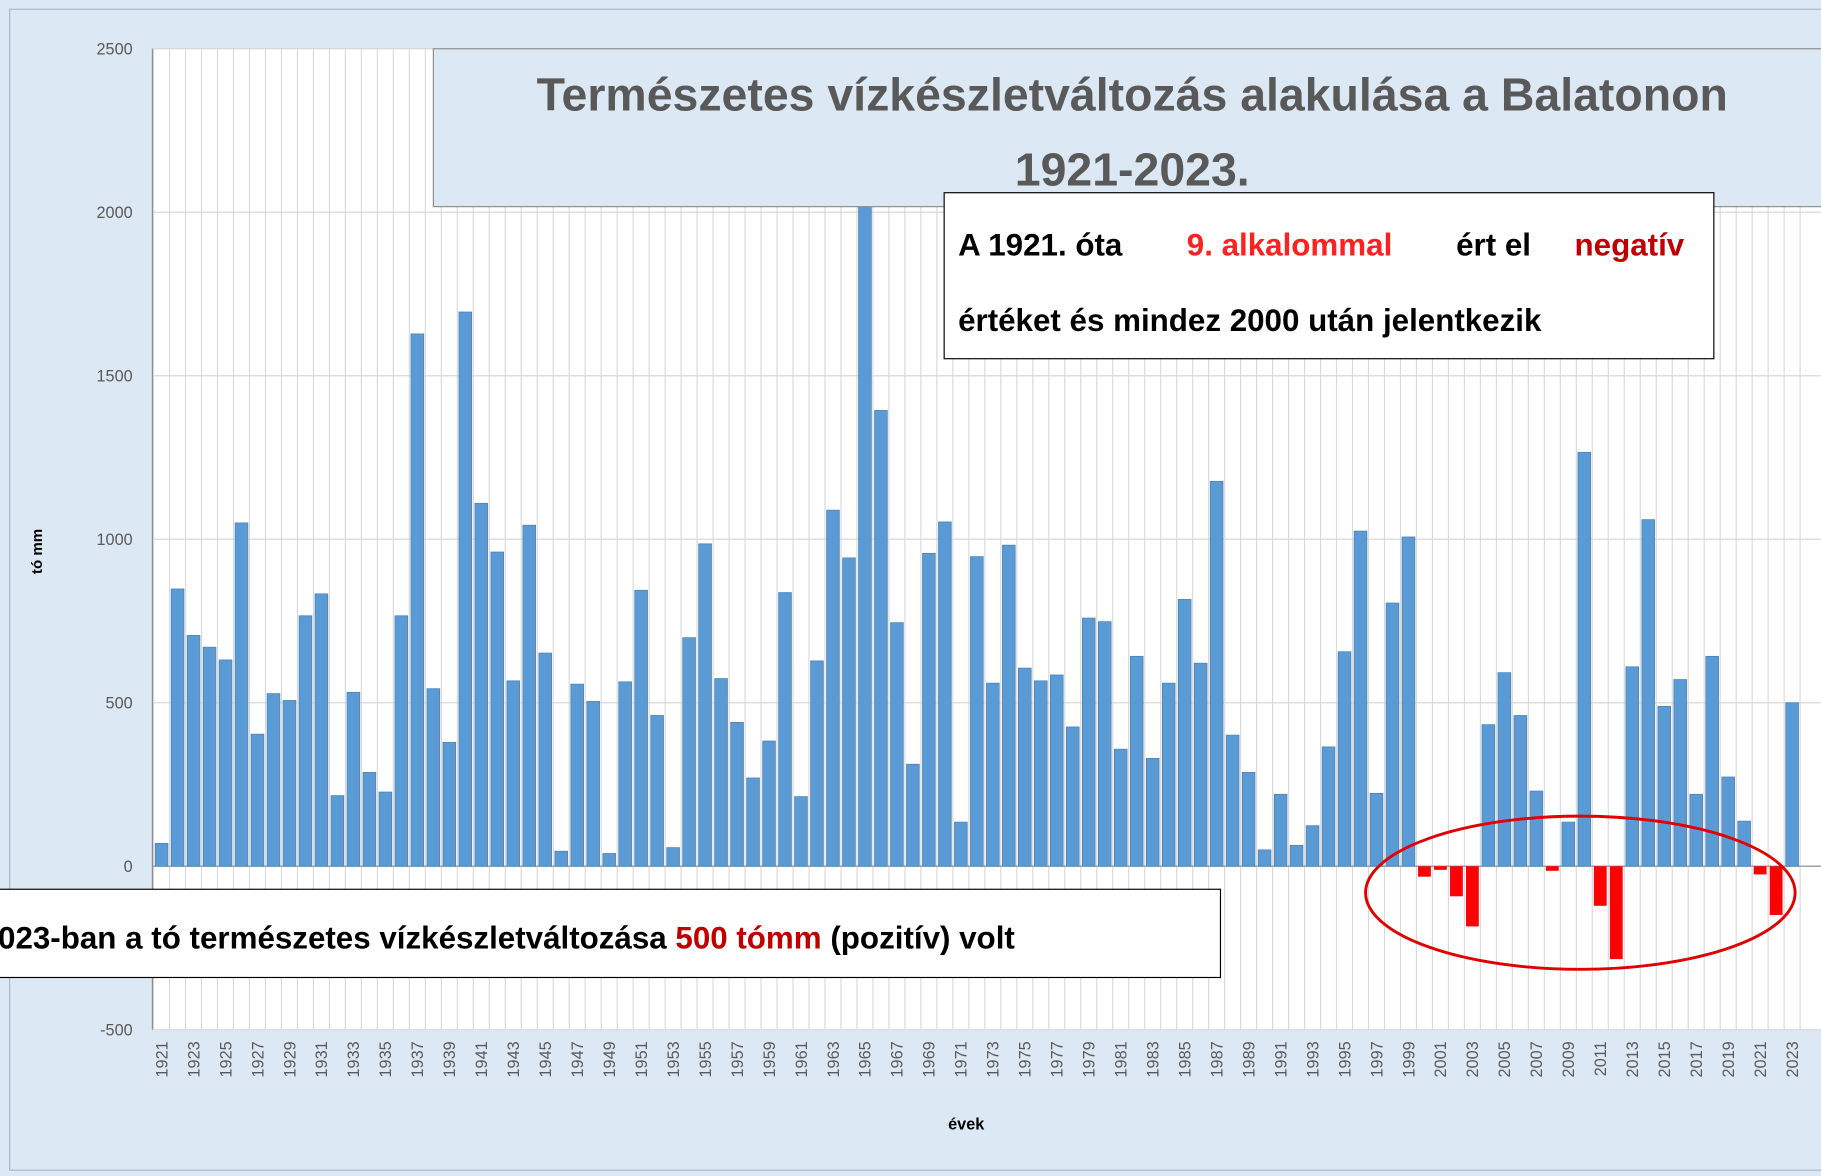  Describe the element at coordinates (1217, 1059) in the screenshot. I see `x-tick-label: 1987` at that location.